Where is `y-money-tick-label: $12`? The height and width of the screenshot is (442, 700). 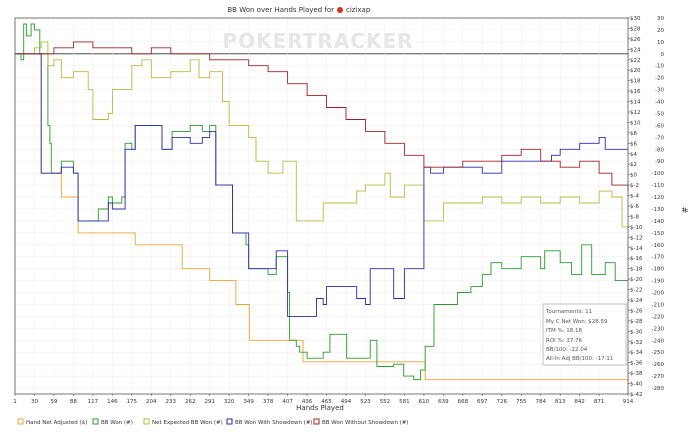 y-money-tick-label: $12 is located at coordinates (635, 113).